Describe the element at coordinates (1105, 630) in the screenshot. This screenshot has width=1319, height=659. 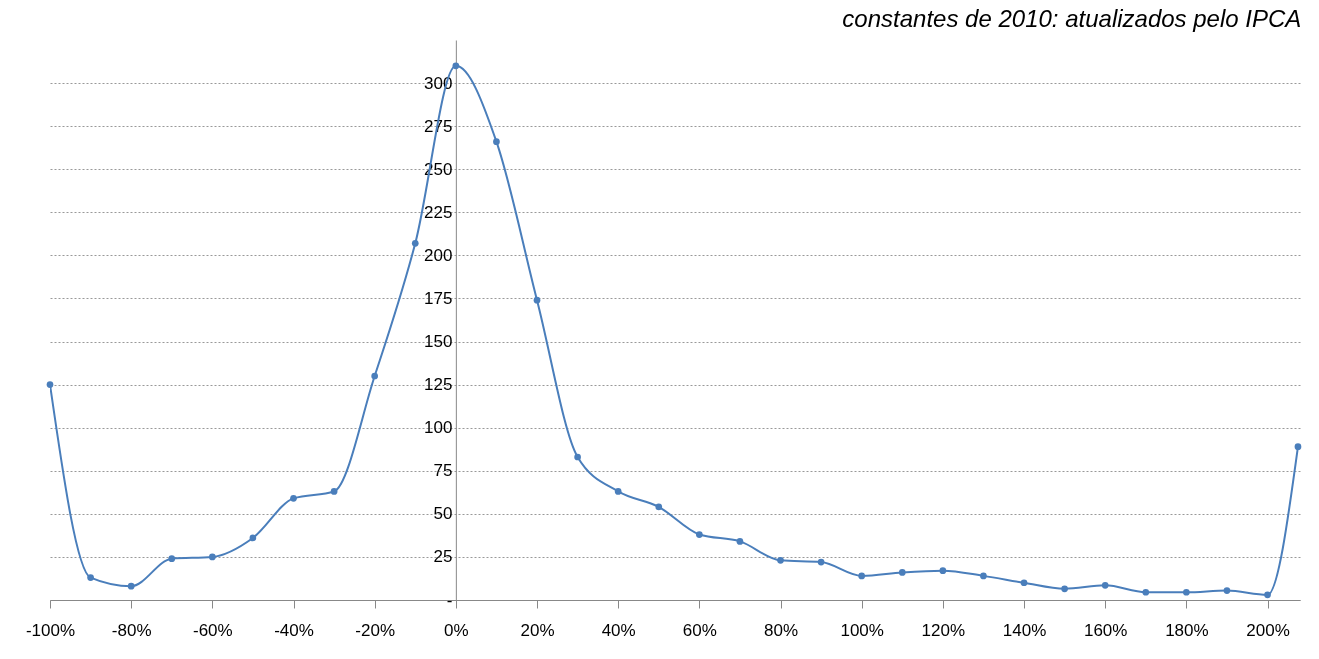
I see `x-tick-label: 160%` at that location.